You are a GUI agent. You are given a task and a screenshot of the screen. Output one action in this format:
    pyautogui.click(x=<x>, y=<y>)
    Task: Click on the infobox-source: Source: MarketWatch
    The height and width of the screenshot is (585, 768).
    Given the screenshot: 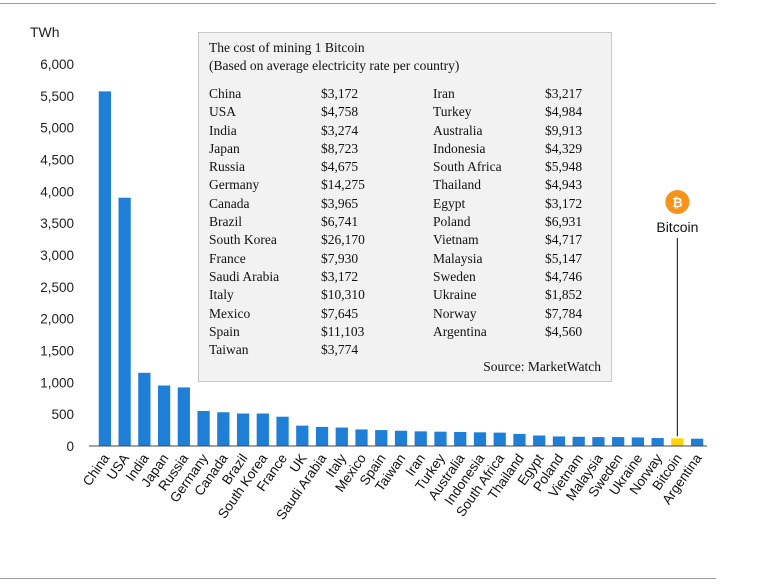 What is the action you would take?
    pyautogui.click(x=542, y=366)
    